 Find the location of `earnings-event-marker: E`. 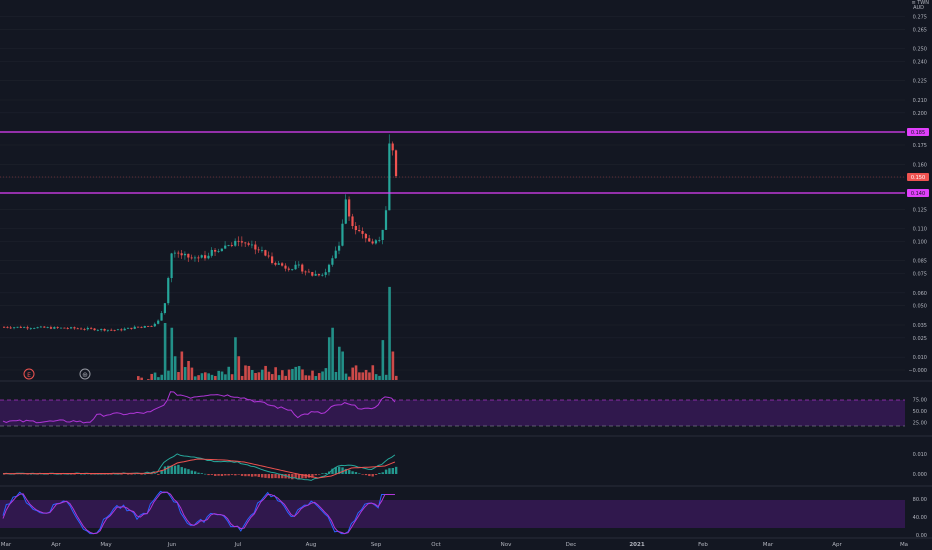

earnings-event-marker: E is located at coordinates (29, 374).